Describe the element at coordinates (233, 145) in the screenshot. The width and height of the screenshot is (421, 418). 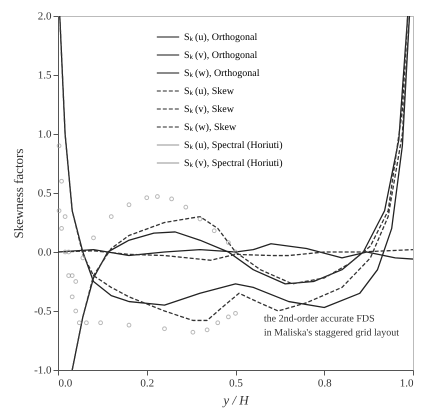
I see `legend-label: Sₖ (u), Spectral (Horiuti)` at that location.